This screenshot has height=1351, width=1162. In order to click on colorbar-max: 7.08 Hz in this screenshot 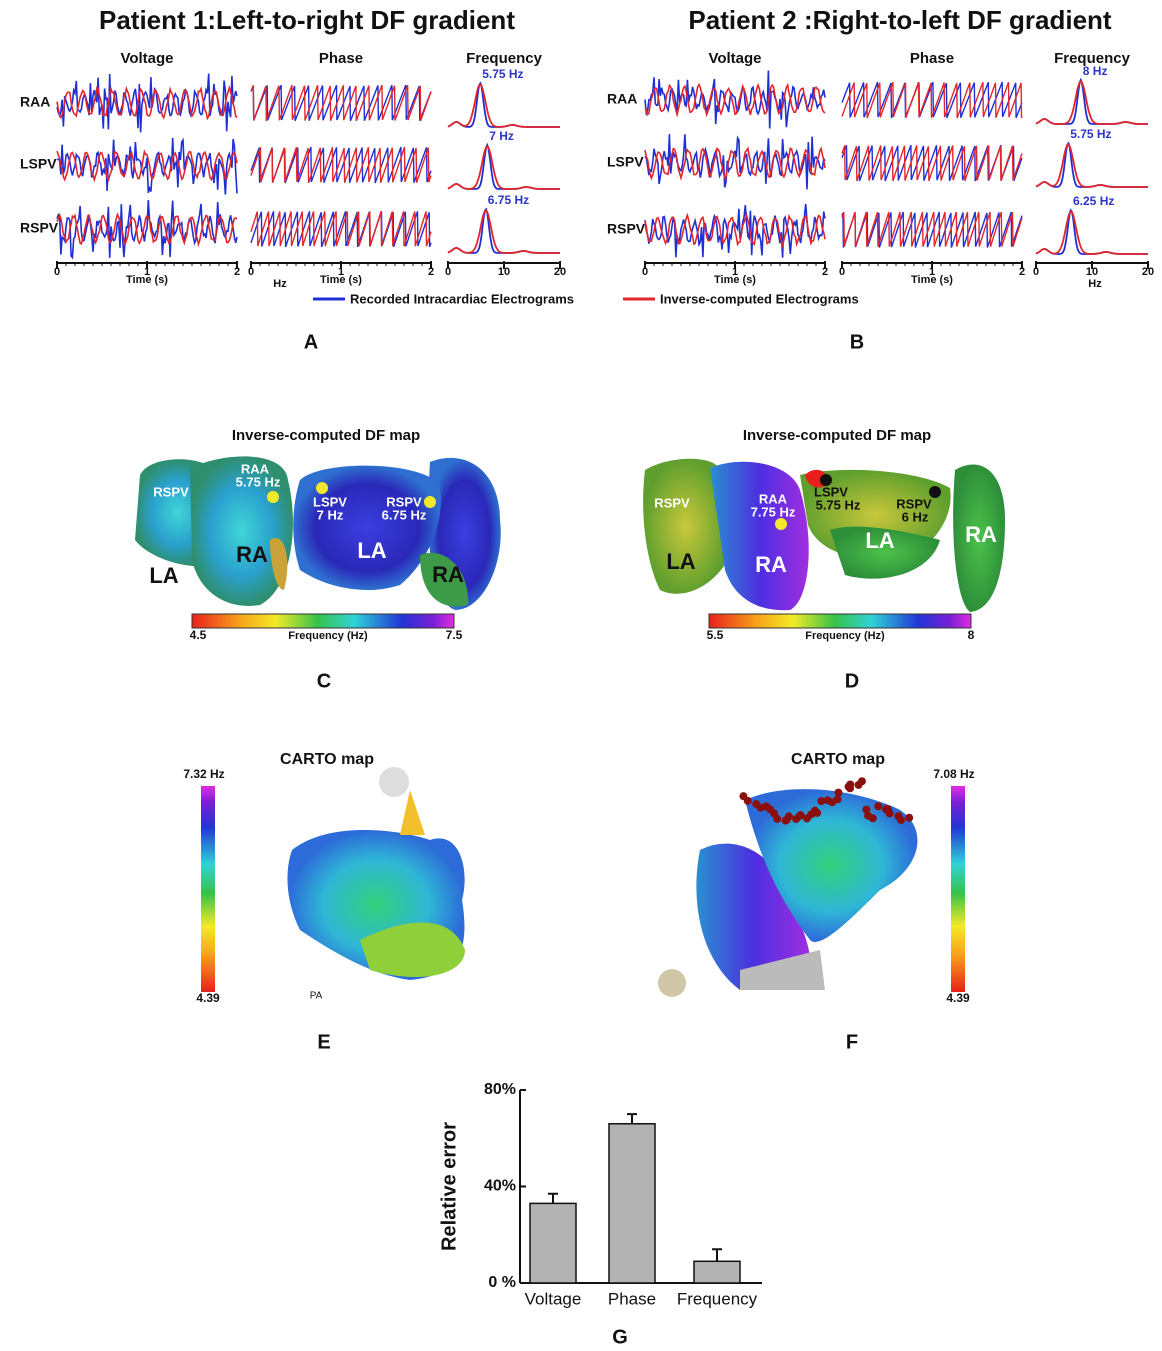, I will do `click(953, 774)`.